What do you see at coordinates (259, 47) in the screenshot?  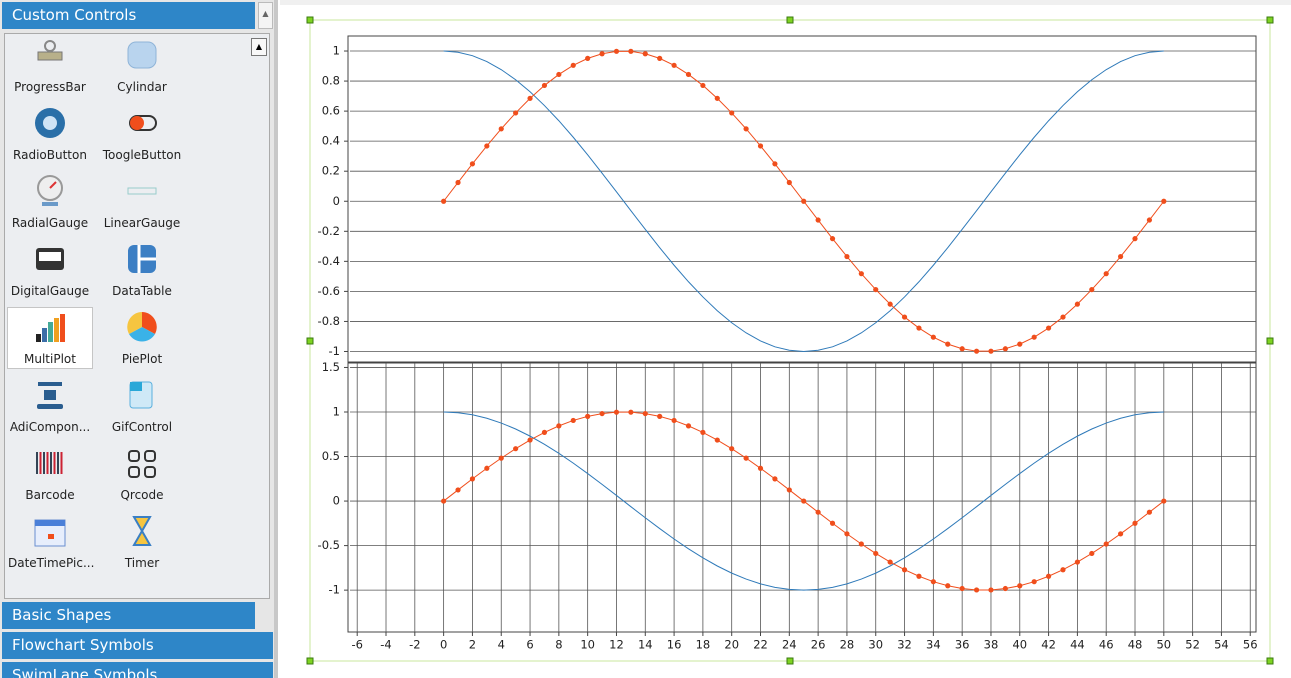 I see `scroll-up: ▲` at bounding box center [259, 47].